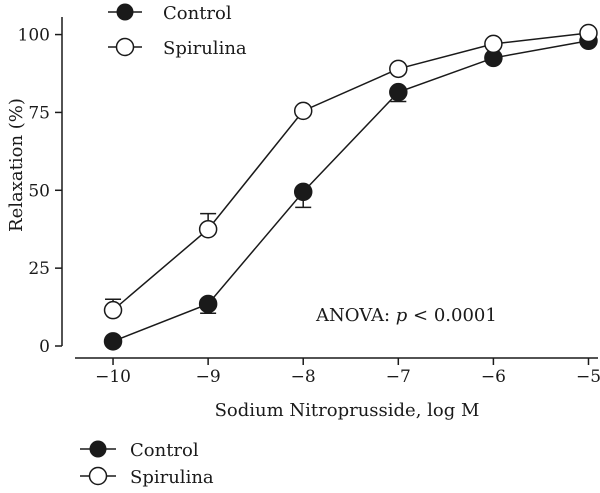 This screenshot has height=493, width=600. What do you see at coordinates (303, 377) in the screenshot?
I see `x-tick-label-2: −8` at bounding box center [303, 377].